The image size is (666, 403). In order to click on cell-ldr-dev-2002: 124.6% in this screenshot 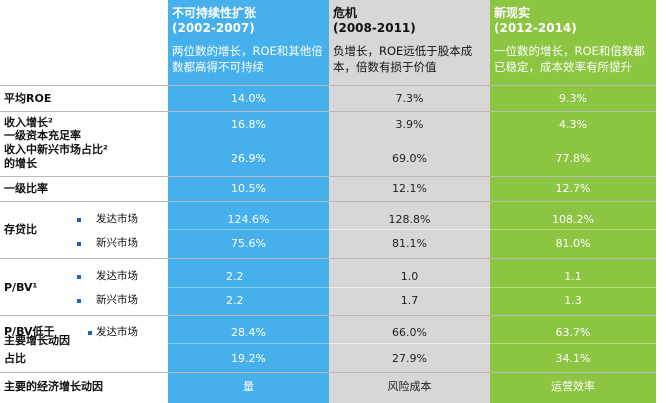, I will do `click(248, 219)`.